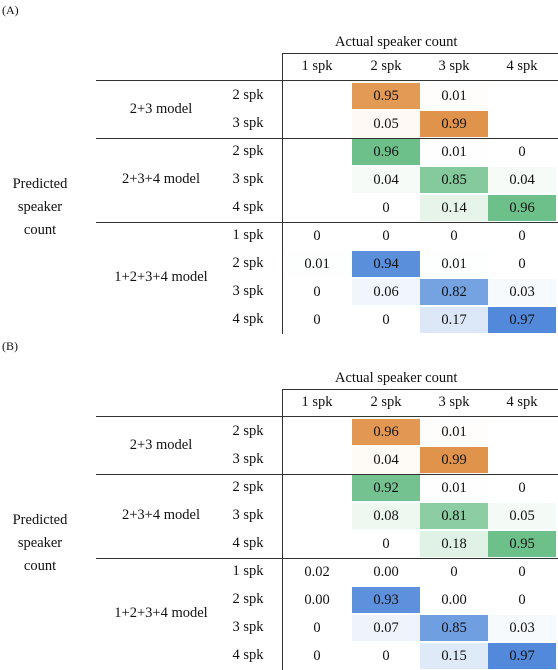 The image size is (558, 670). Describe the element at coordinates (454, 544) in the screenshot. I see `matrix-cell: 0.18` at that location.